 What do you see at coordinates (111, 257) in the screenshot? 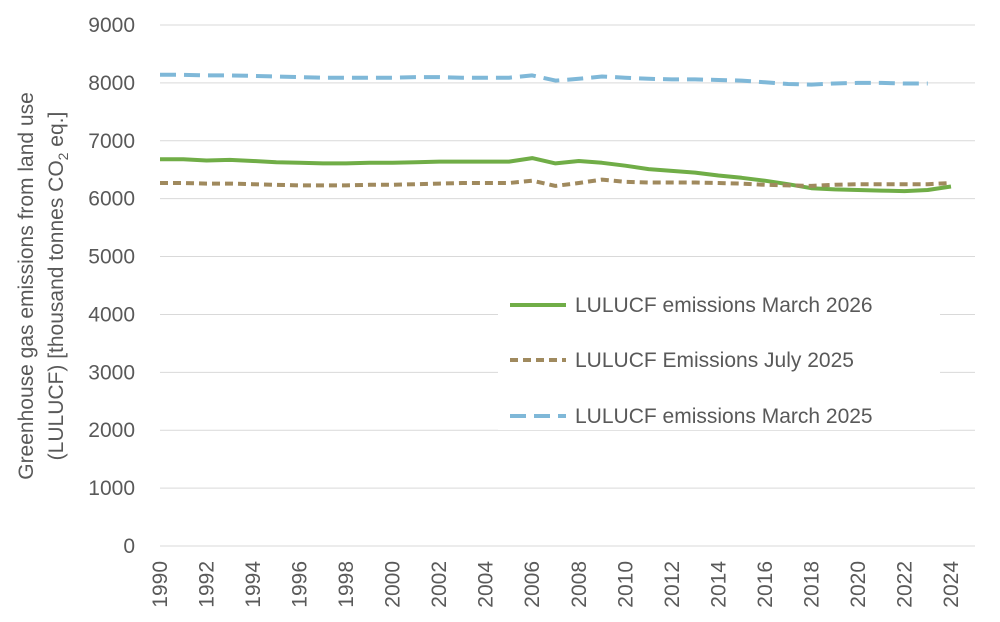
I see `y-tick-label: 5000` at bounding box center [111, 257].